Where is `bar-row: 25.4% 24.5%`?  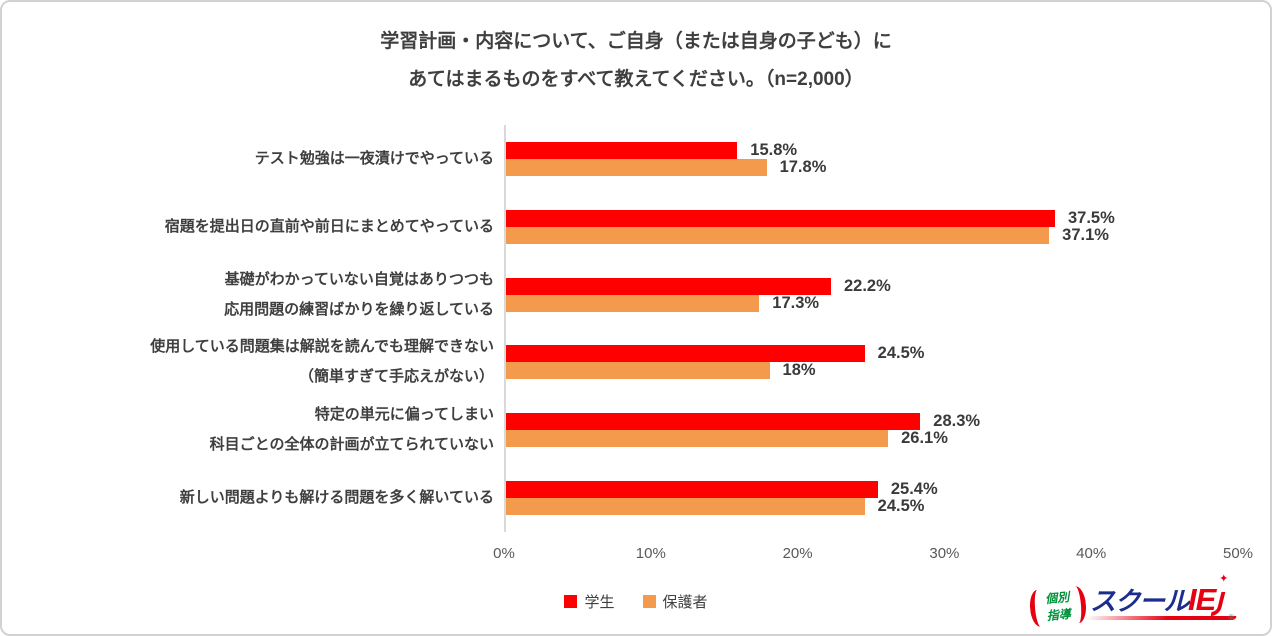
bar-row: 25.4% 24.5% is located at coordinates (872, 498).